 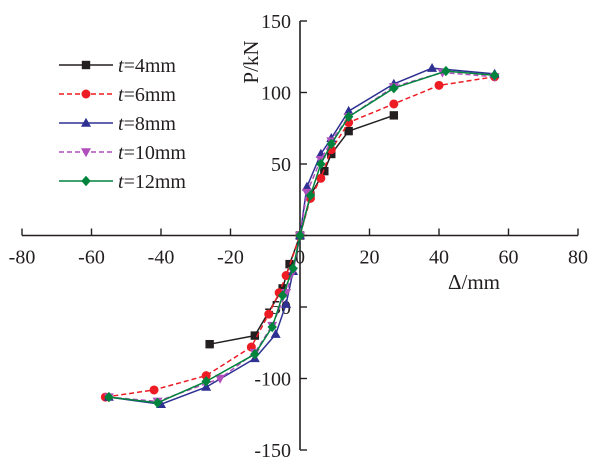 What do you see at coordinates (276, 94) in the screenshot?
I see `y-tick-label: 100` at bounding box center [276, 94].